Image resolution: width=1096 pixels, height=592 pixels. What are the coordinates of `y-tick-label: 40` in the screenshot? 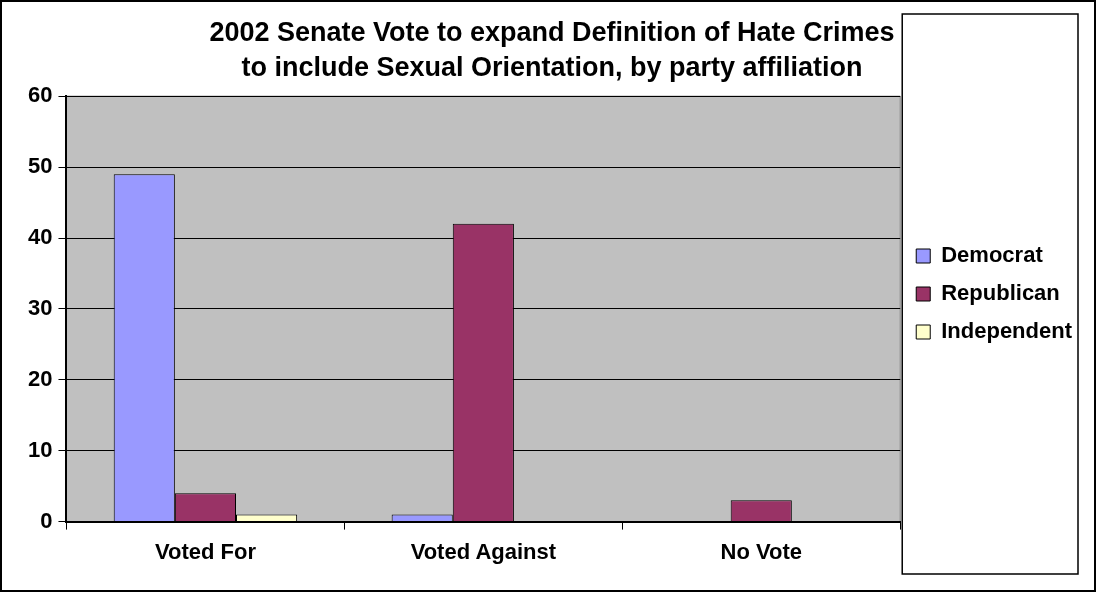 It's located at (40, 237).